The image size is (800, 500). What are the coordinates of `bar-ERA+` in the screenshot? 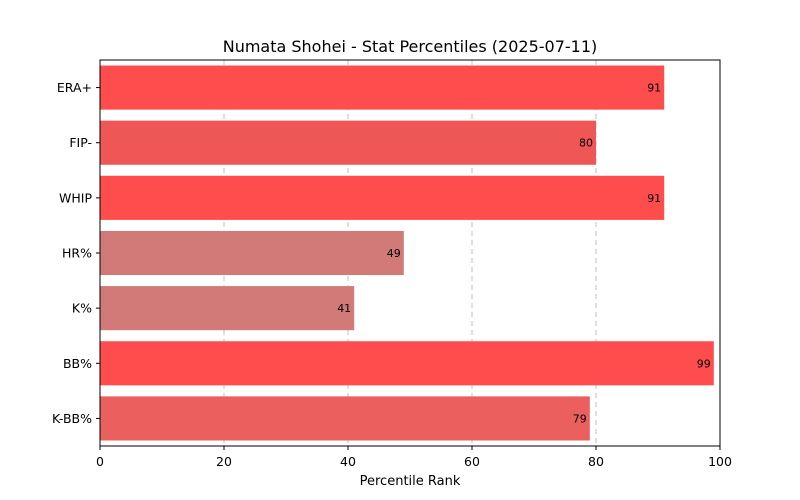 It's located at (382, 87).